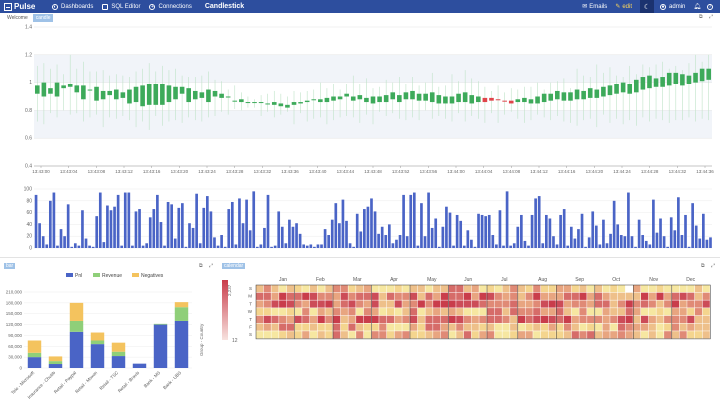 This screenshot has height=405, width=720. Describe the element at coordinates (121, 6) in the screenshot. I see `nav-sql-editor: SQL Editor` at that location.